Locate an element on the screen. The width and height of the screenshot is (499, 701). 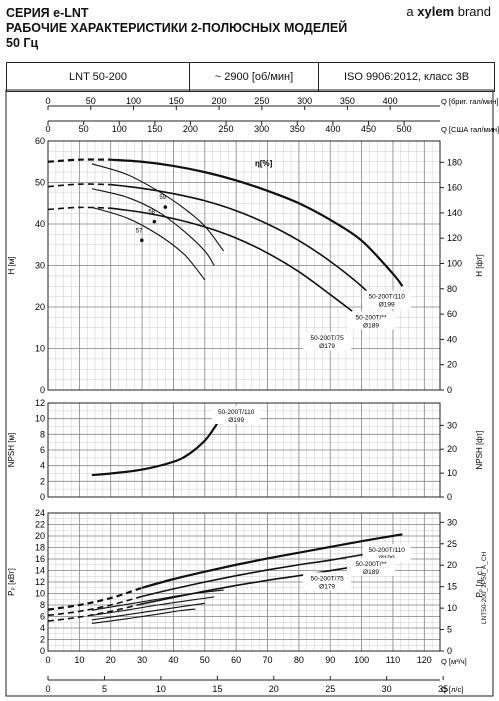
y-tick-label: 60 is located at coordinates (40, 141).